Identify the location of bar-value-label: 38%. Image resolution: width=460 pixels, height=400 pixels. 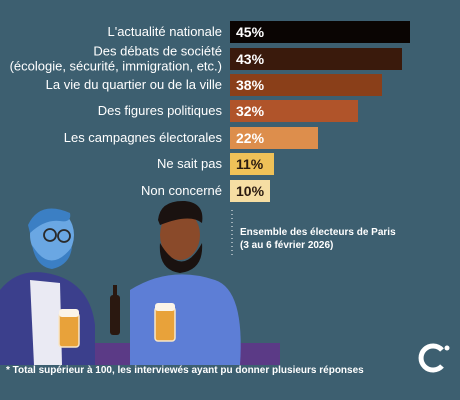
(250, 85).